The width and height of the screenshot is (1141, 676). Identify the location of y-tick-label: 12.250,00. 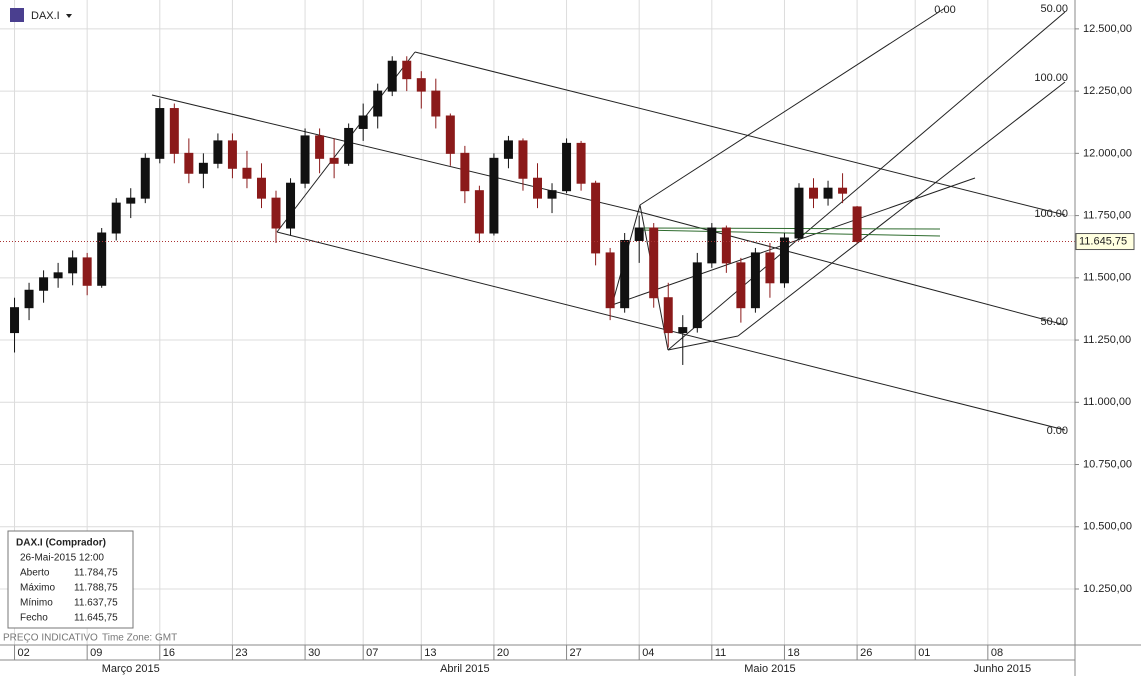
(1107, 91).